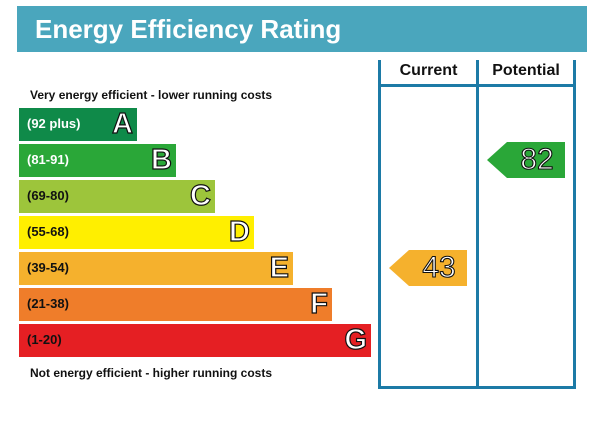  Describe the element at coordinates (136, 232) in the screenshot. I see `band-d: (55-68) D` at that location.